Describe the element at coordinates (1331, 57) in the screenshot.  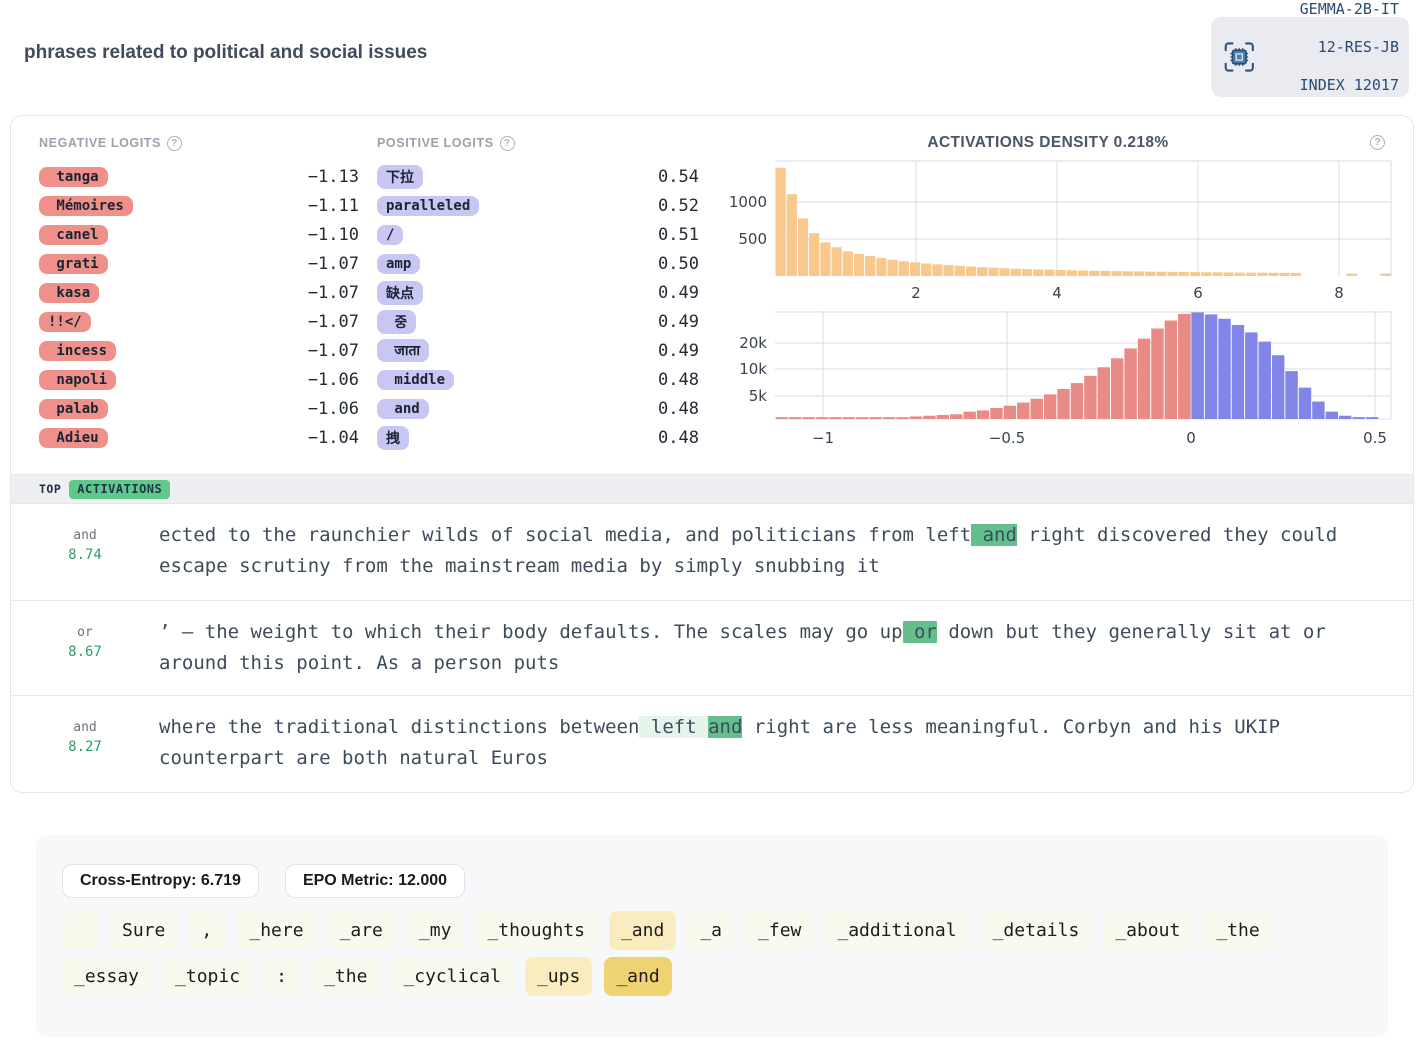
I see `model-badge-text: GEMMA-2B-IT 12-RES-JB INDEX 12017` at that location.